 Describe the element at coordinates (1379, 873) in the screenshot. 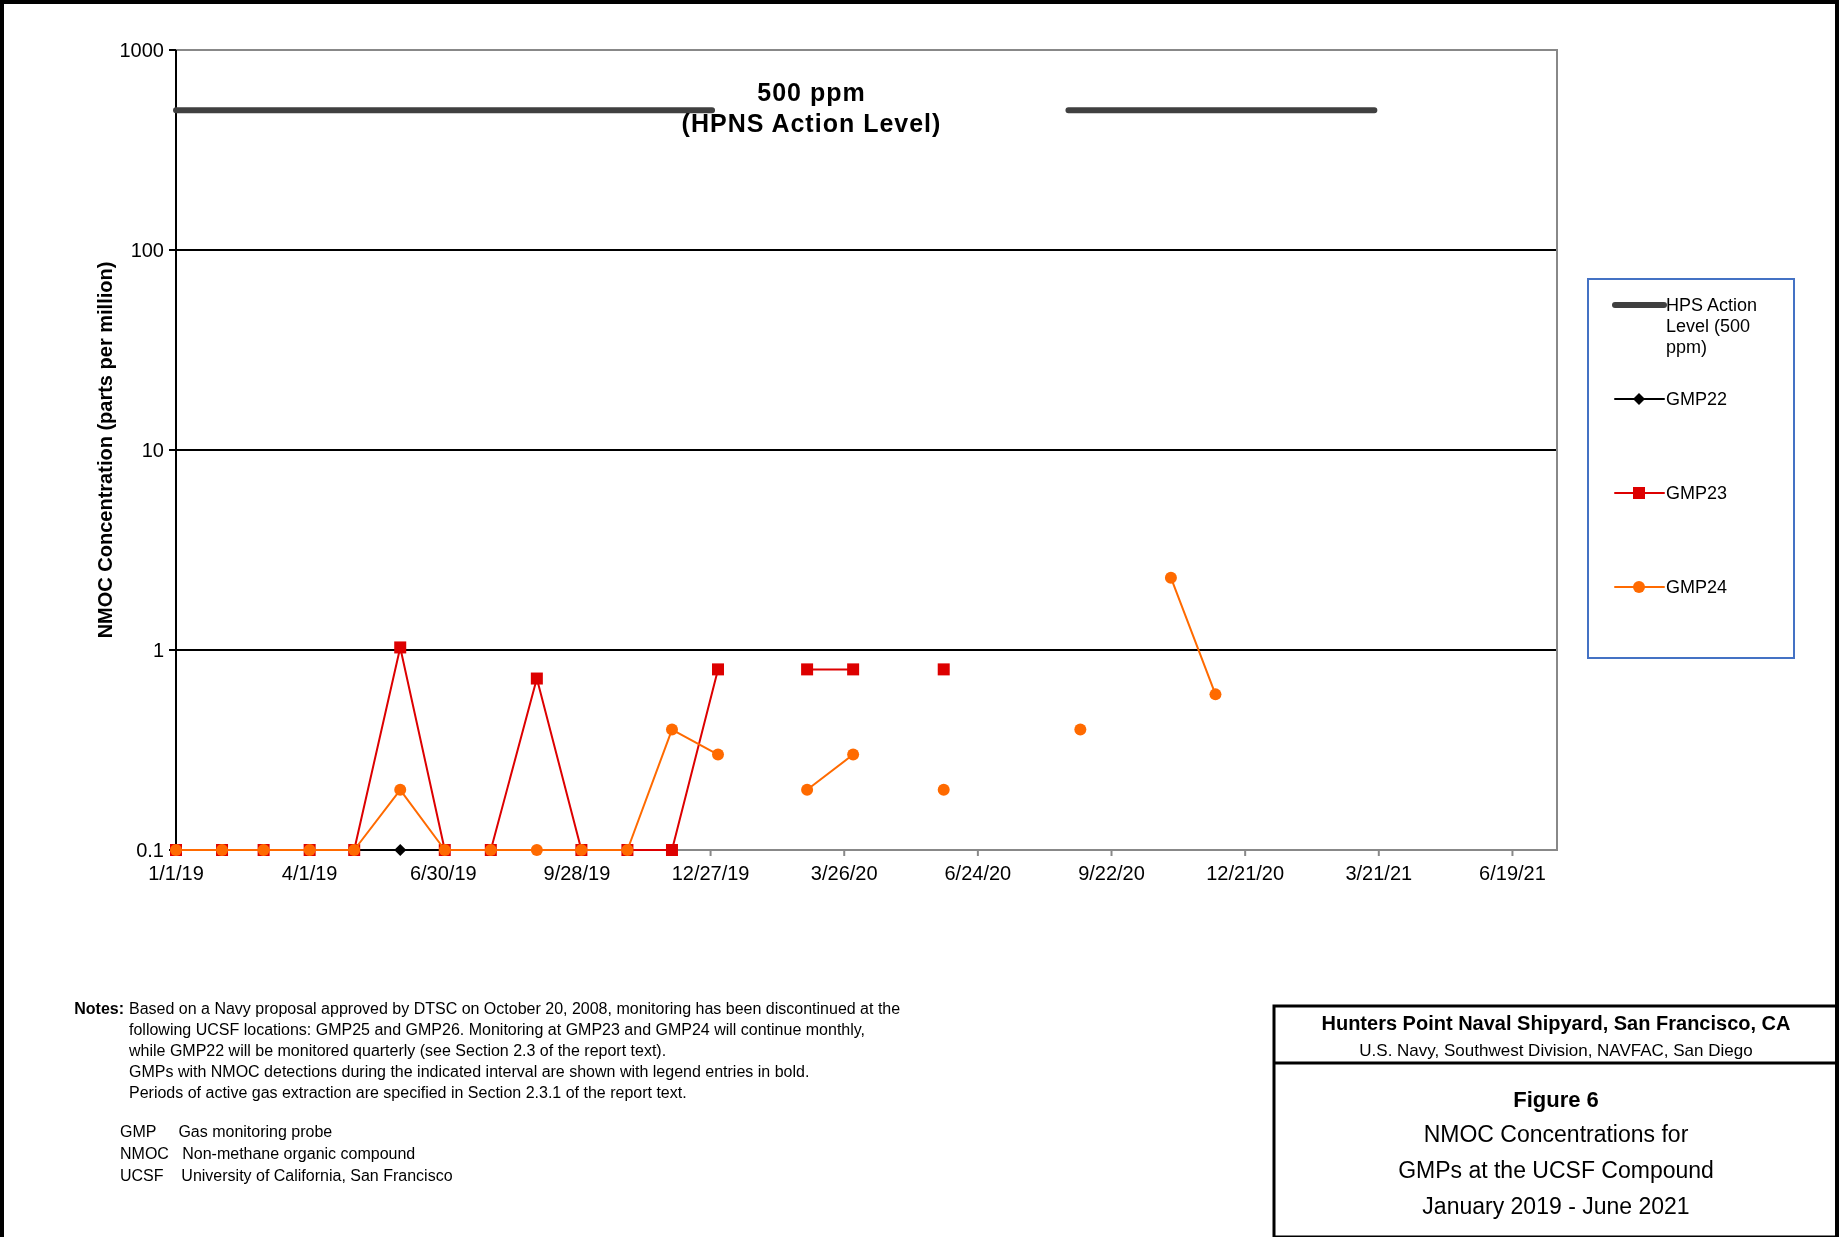

I see `x-tick-label: 3/21/21` at that location.